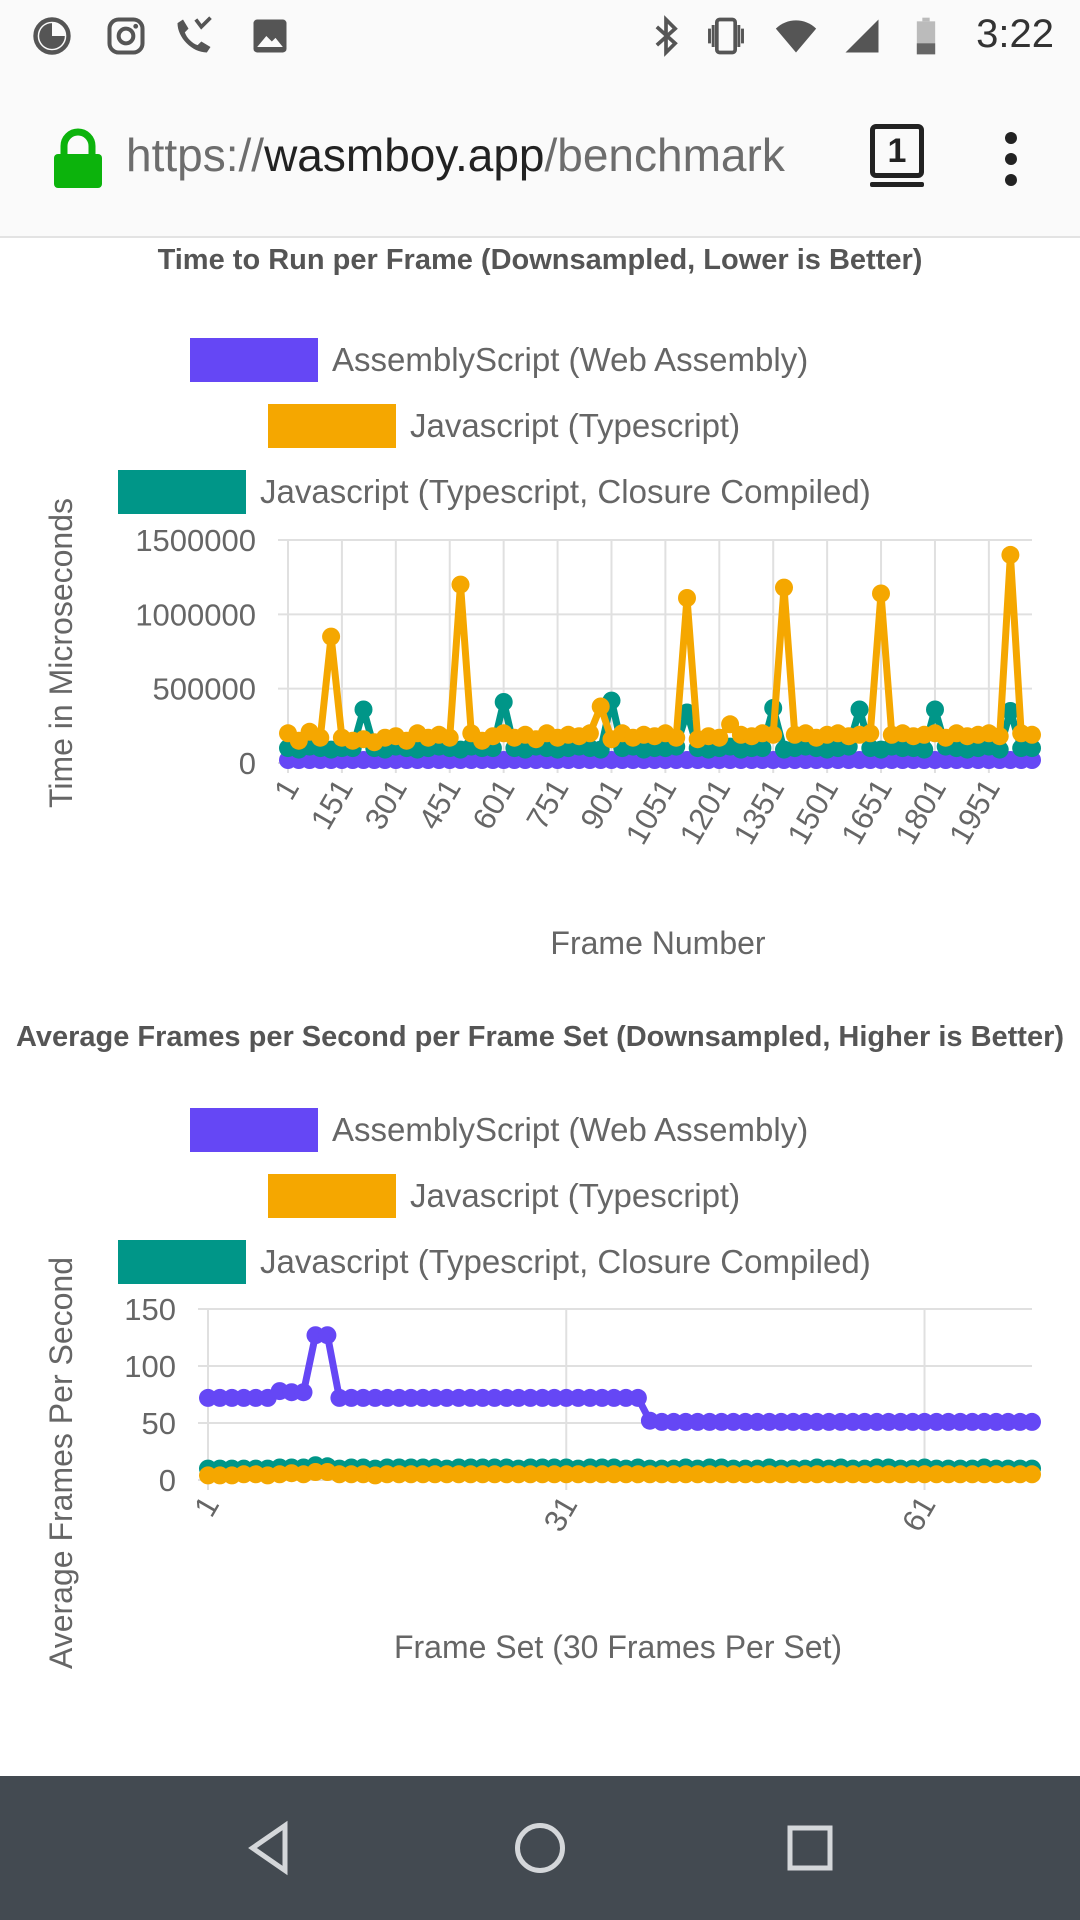 Image resolution: width=1080 pixels, height=1920 pixels. What do you see at coordinates (61, 1463) in the screenshot?
I see `y-axis-label: Average Frames Per Second` at bounding box center [61, 1463].